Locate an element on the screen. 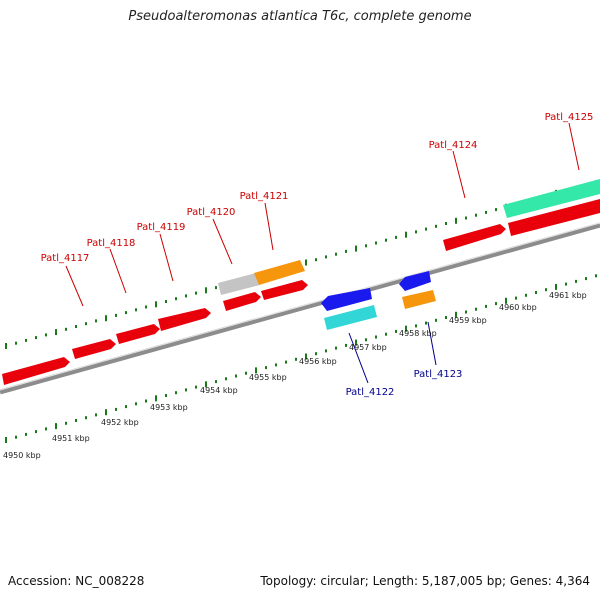 This screenshot has width=600, height=600. reverse-label-group: Patl_4122 Patl_4123 is located at coordinates (404, 383).